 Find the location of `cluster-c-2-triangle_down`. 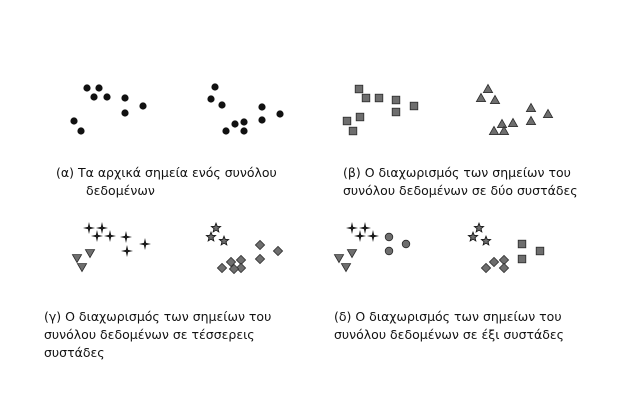

cluster-c-2-triangle_down is located at coordinates (83, 261).